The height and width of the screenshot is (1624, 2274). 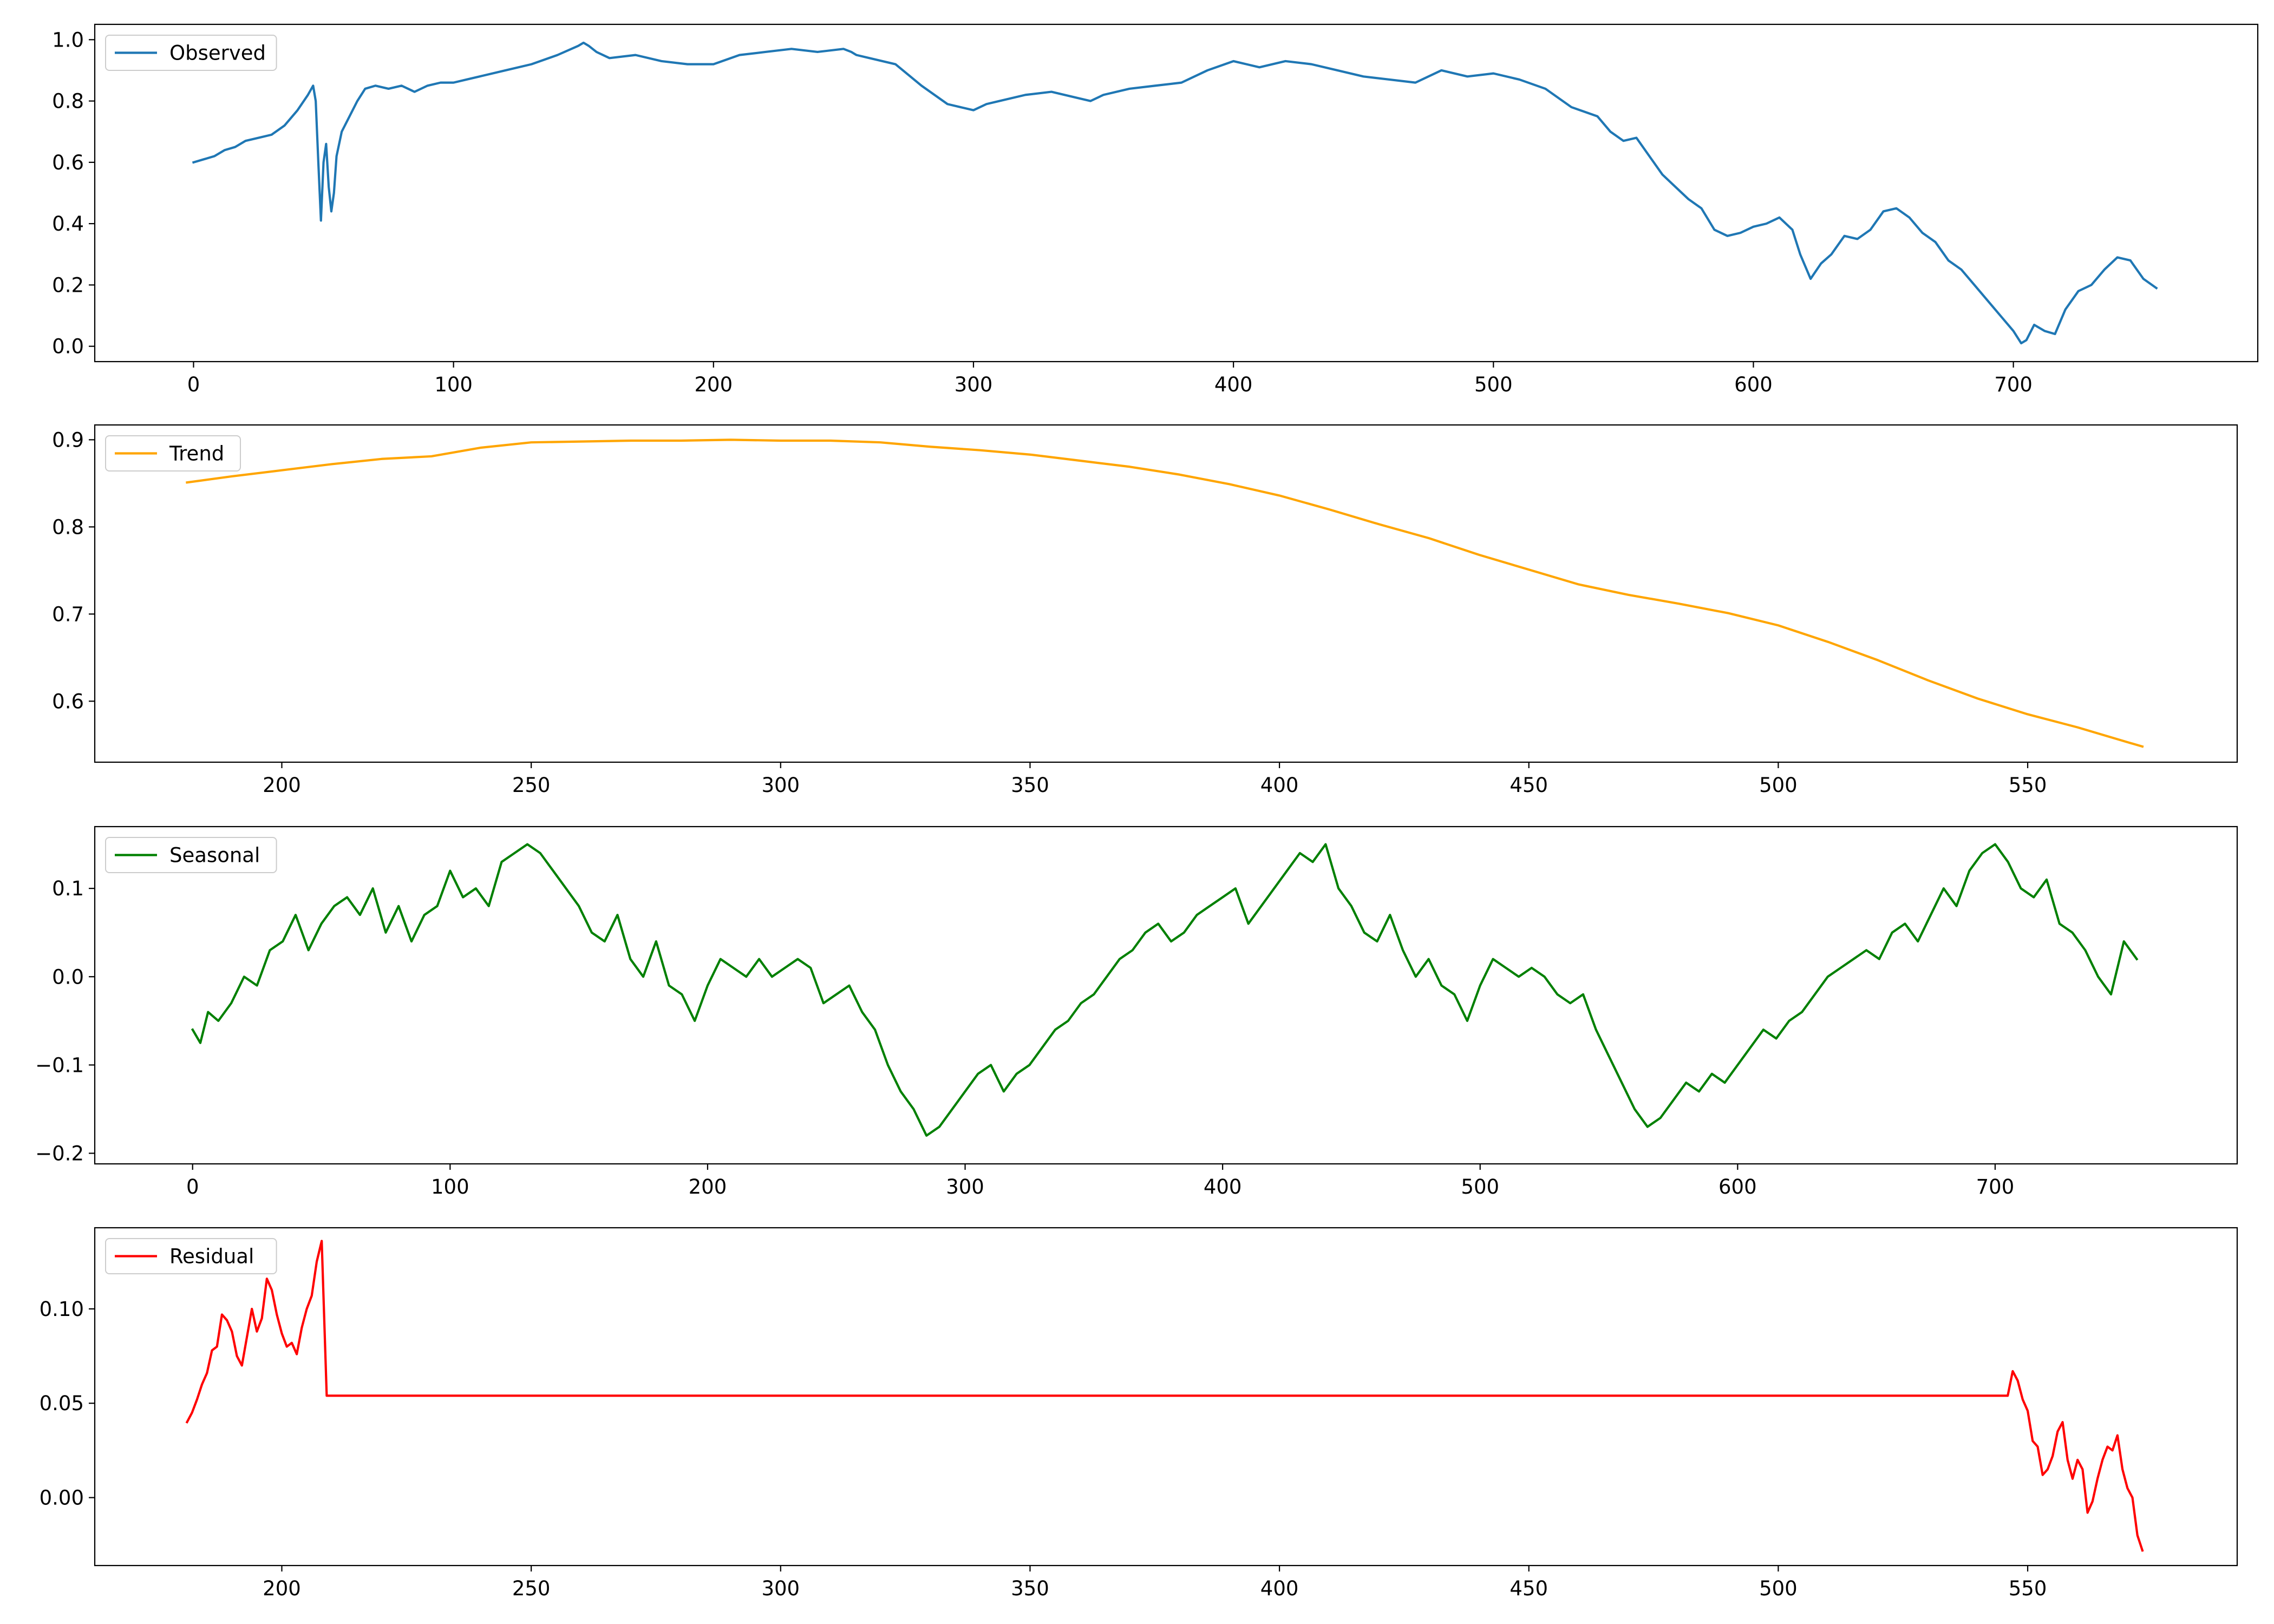 What do you see at coordinates (1030, 785) in the screenshot?
I see `trend-x-tick-label: 350` at bounding box center [1030, 785].